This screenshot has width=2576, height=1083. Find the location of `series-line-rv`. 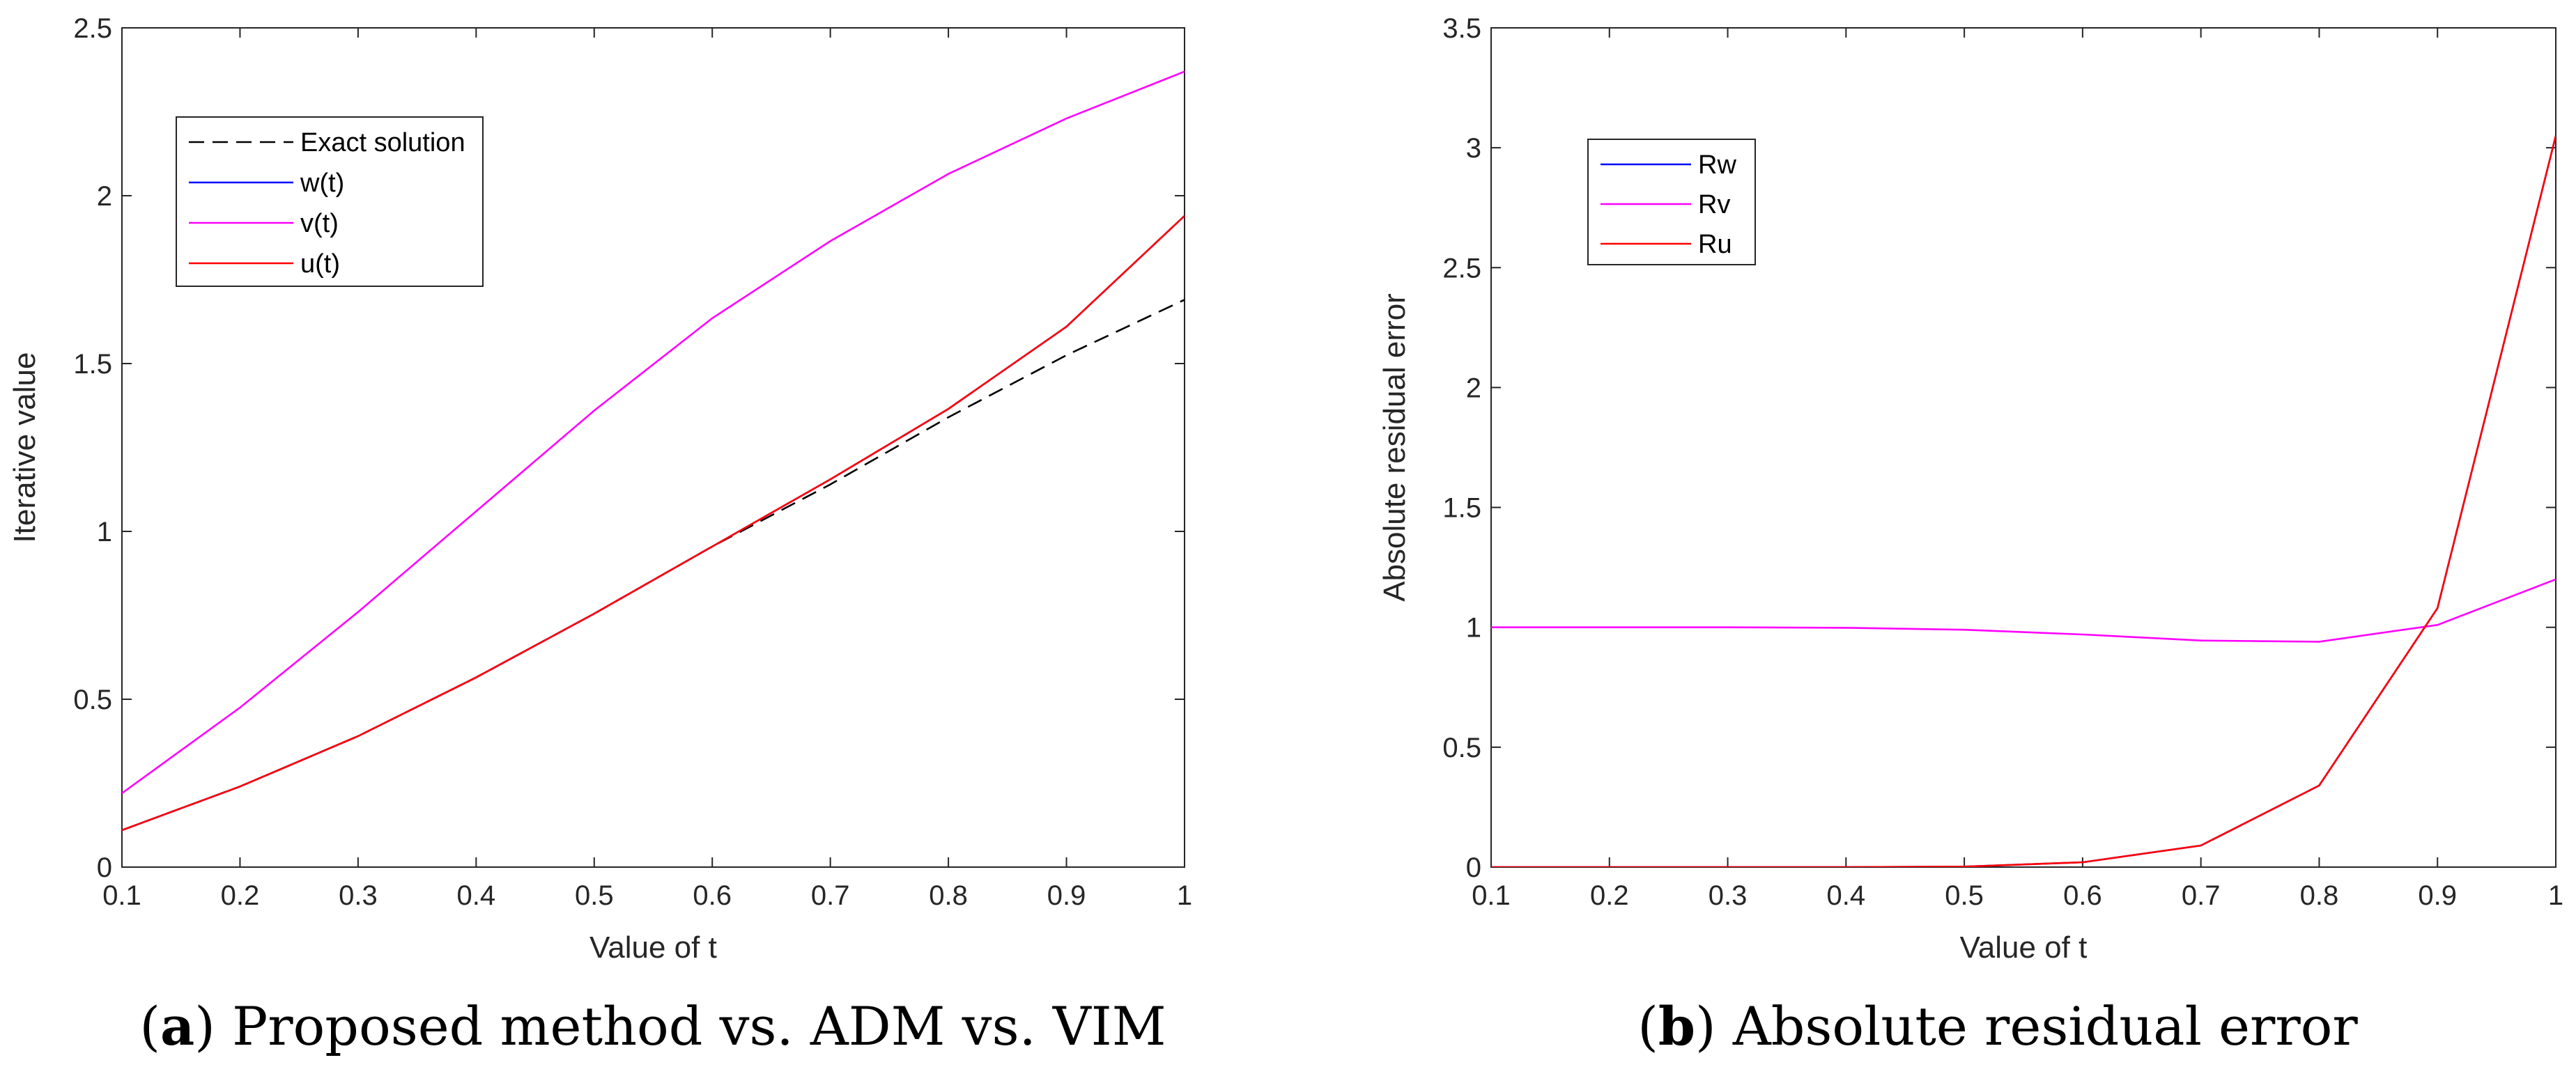

series-line-rv is located at coordinates (2024, 610).